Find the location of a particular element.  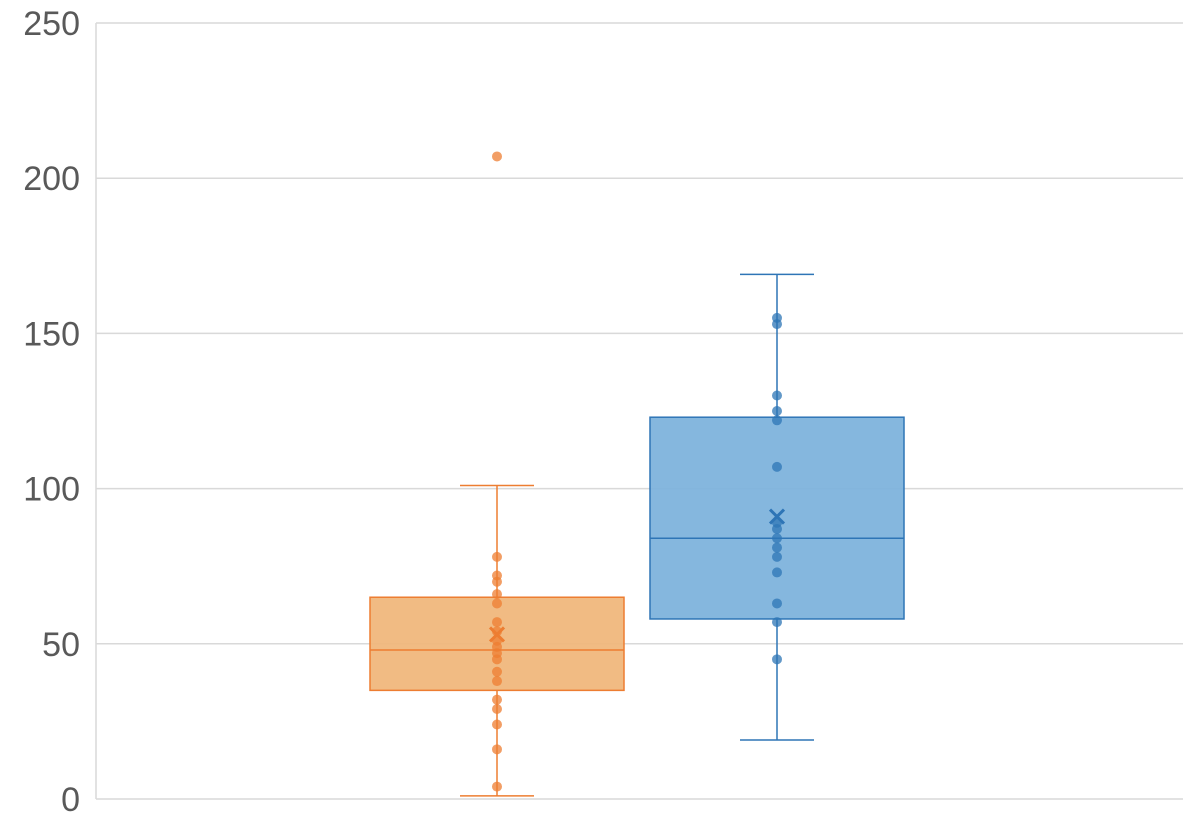

y-axis-ticks: 0 50 100 150 200 250 is located at coordinates (51, 411).